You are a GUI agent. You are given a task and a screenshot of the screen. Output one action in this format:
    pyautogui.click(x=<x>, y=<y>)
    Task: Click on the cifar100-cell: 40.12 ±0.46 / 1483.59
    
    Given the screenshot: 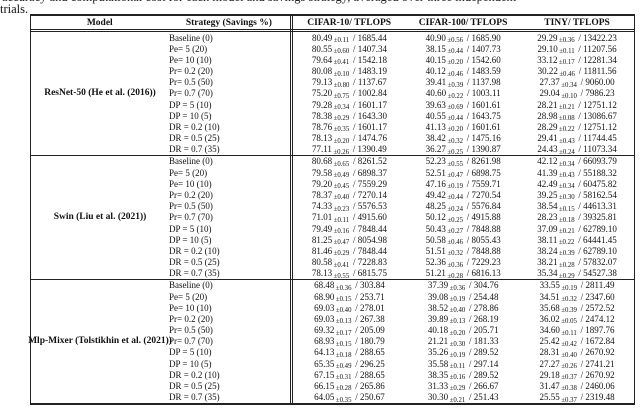 What is the action you would take?
    pyautogui.click(x=463, y=72)
    